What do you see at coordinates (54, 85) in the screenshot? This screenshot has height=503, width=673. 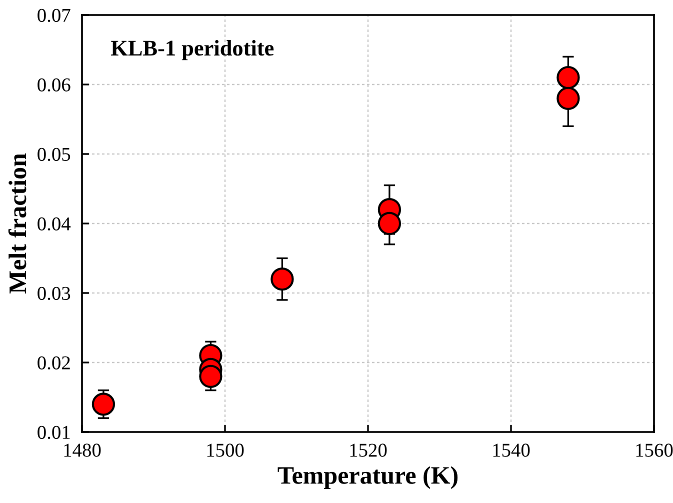 I see `y-tick-label: 0.06` at bounding box center [54, 85].